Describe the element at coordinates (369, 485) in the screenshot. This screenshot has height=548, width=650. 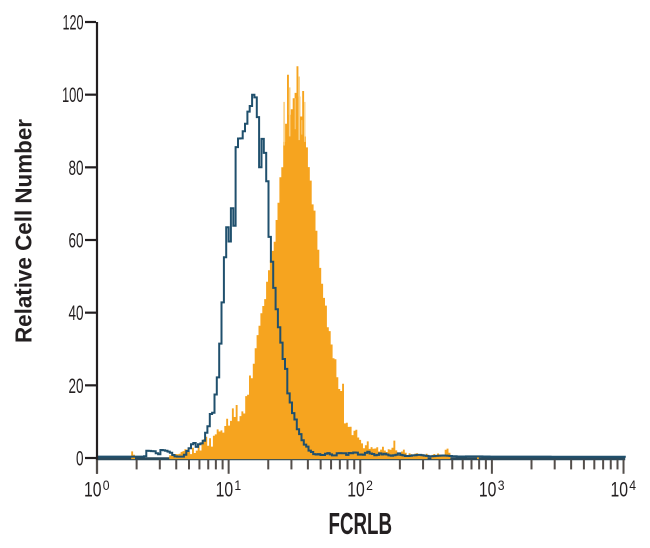
I see `svg-text: 2` at that location.